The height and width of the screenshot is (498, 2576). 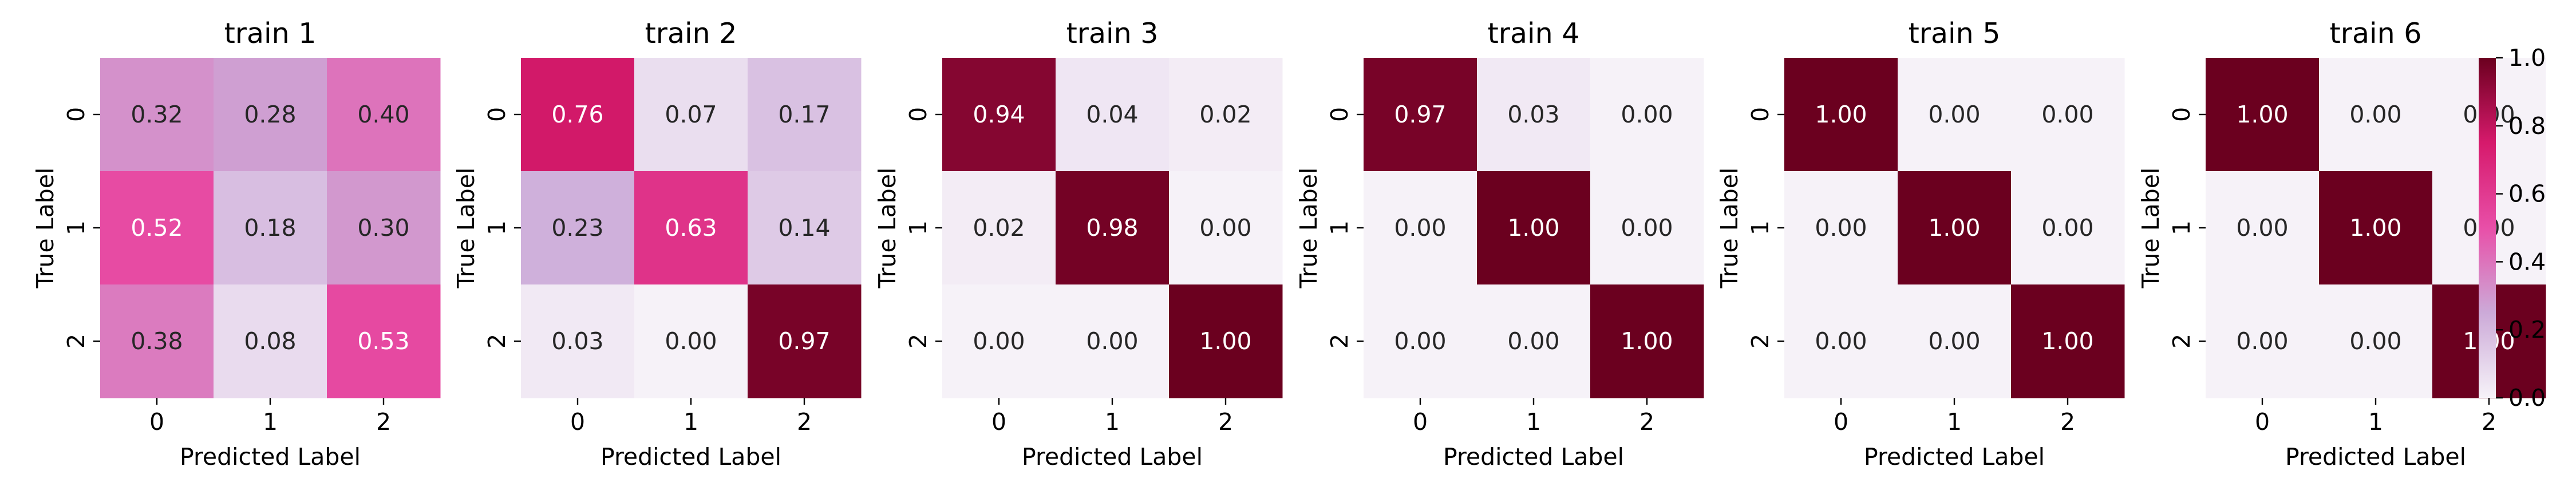 I want to click on y-tick-label: 0, so click(x=2181, y=114).